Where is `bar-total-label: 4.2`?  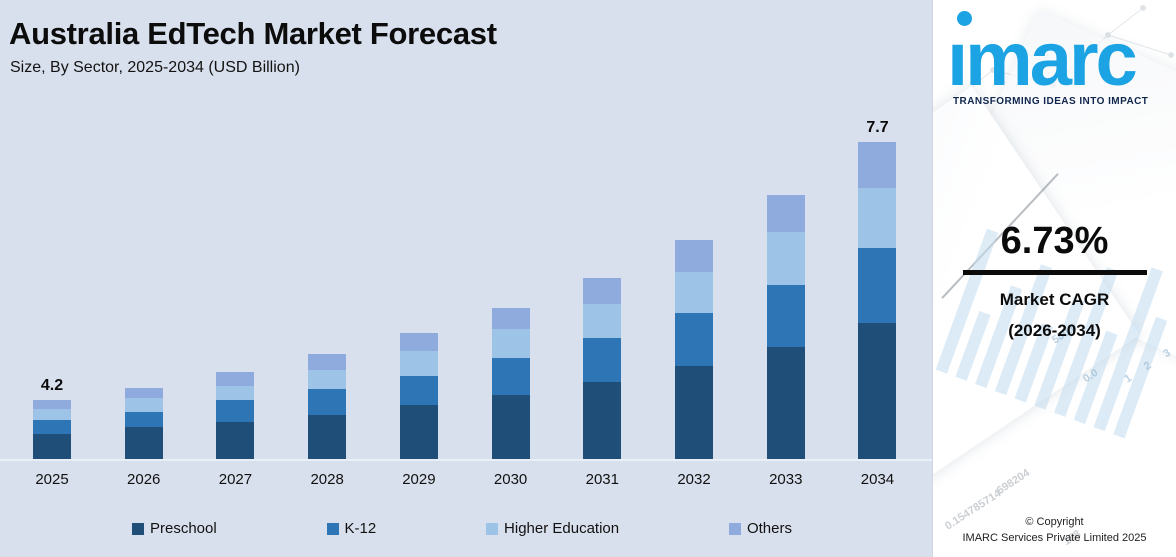 bar-total-label: 4.2 is located at coordinates (52, 385).